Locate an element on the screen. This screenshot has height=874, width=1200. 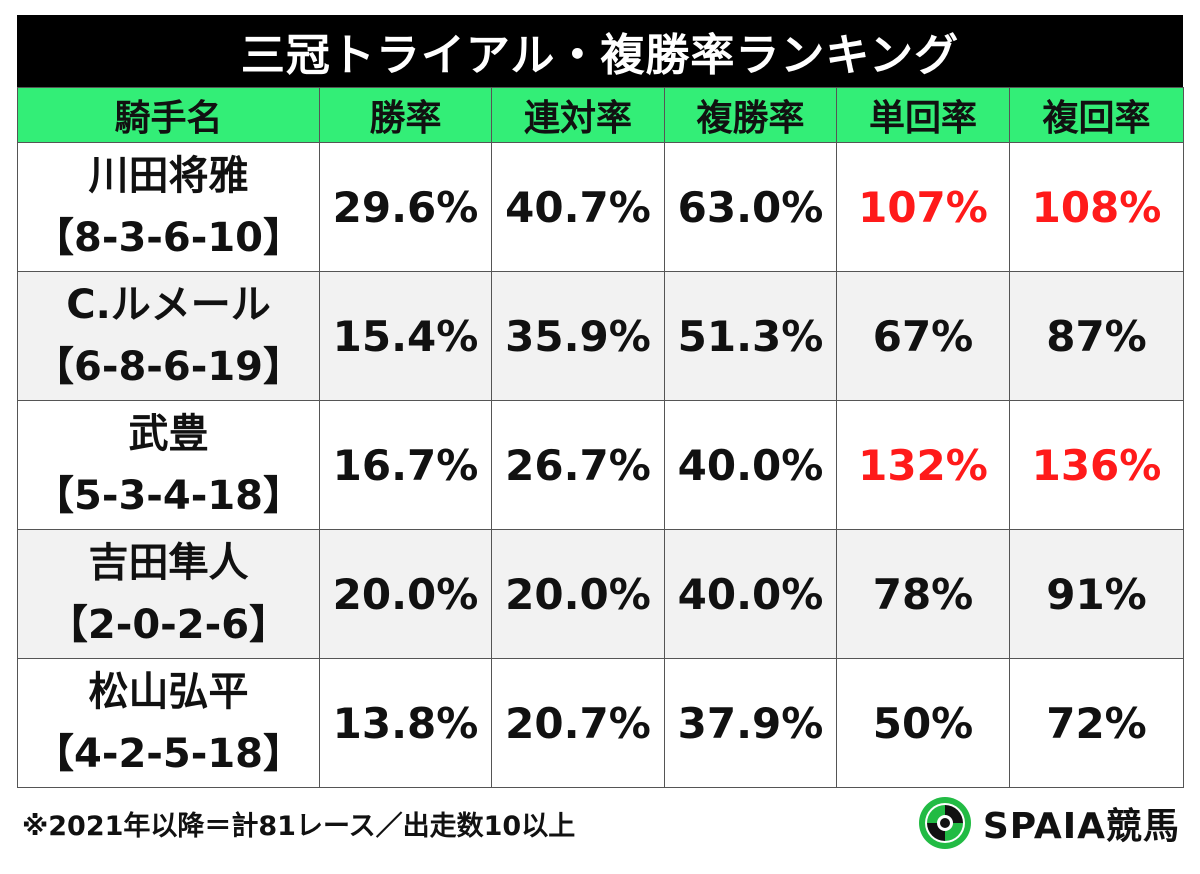
column-header-quinella-rate: 連対率 is located at coordinates (578, 115).